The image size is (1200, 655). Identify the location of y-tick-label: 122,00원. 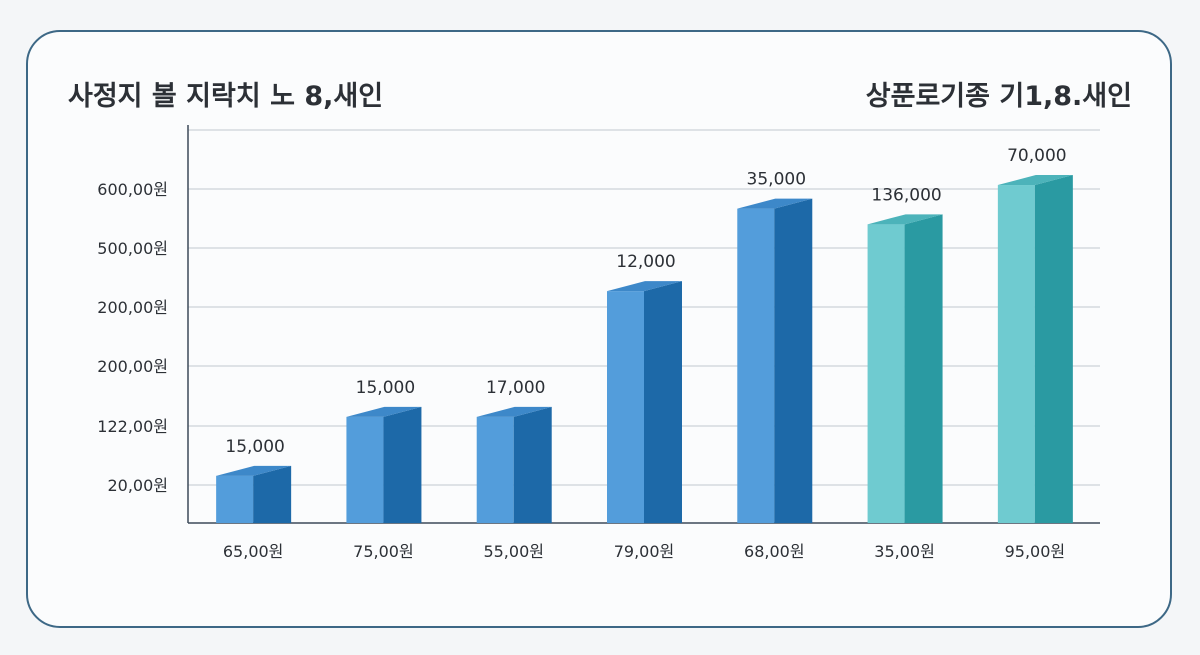
(132, 426).